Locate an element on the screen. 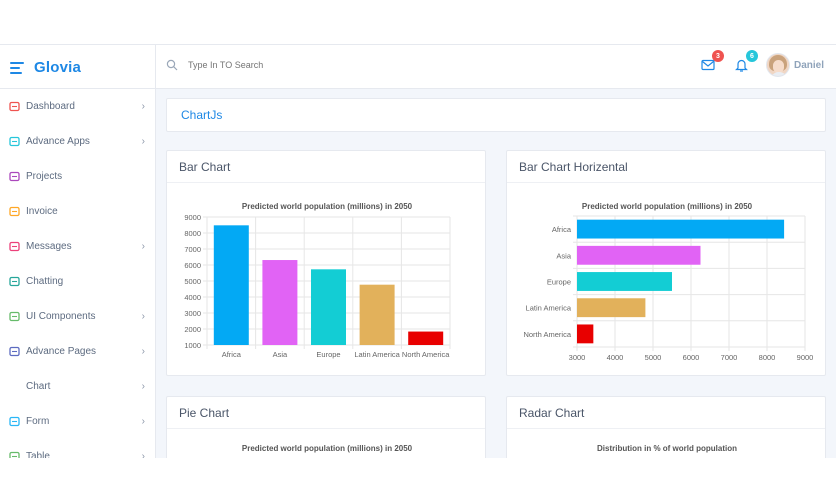 Image resolution: width=836 pixels, height=484 pixels. monitor-icon is located at coordinates (14, 142).